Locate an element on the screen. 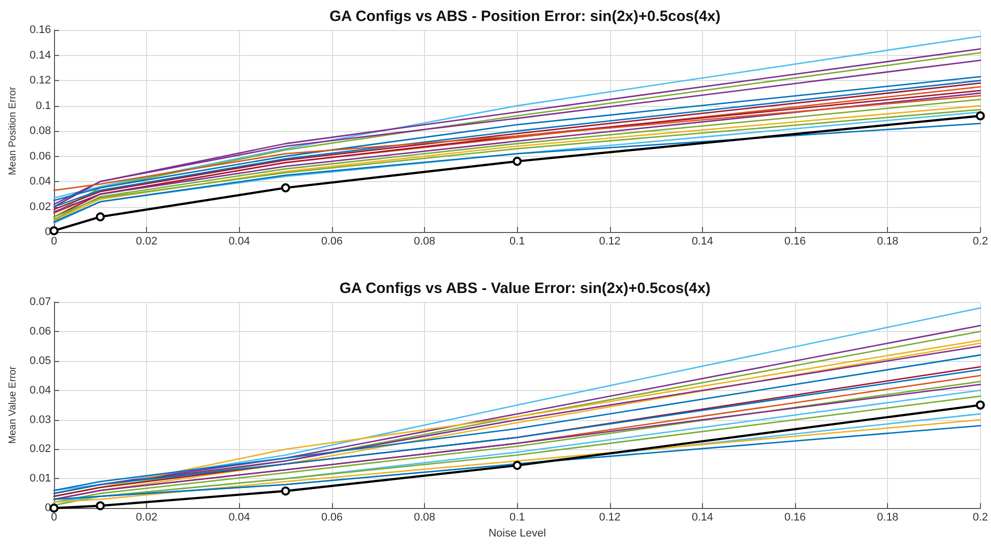 The width and height of the screenshot is (991, 544). x-axis-title: Noise Level is located at coordinates (517, 534).